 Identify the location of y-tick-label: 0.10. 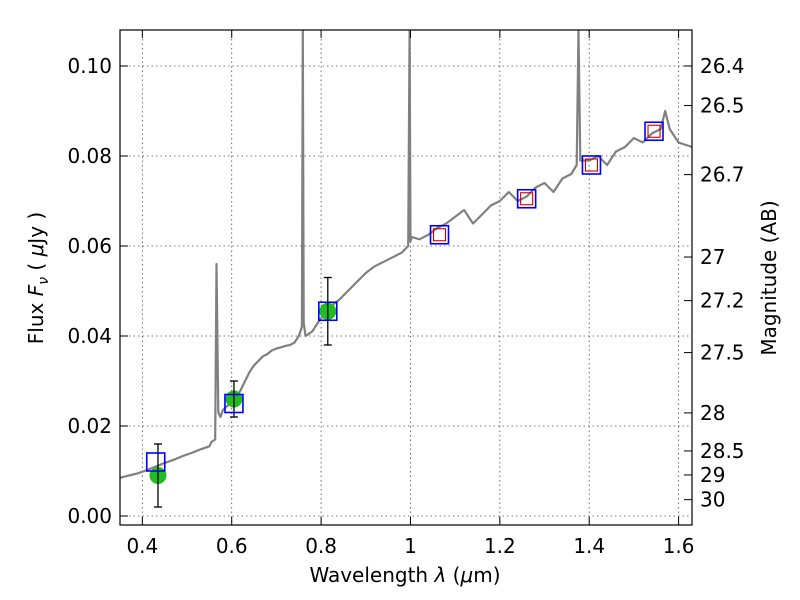
(89, 66).